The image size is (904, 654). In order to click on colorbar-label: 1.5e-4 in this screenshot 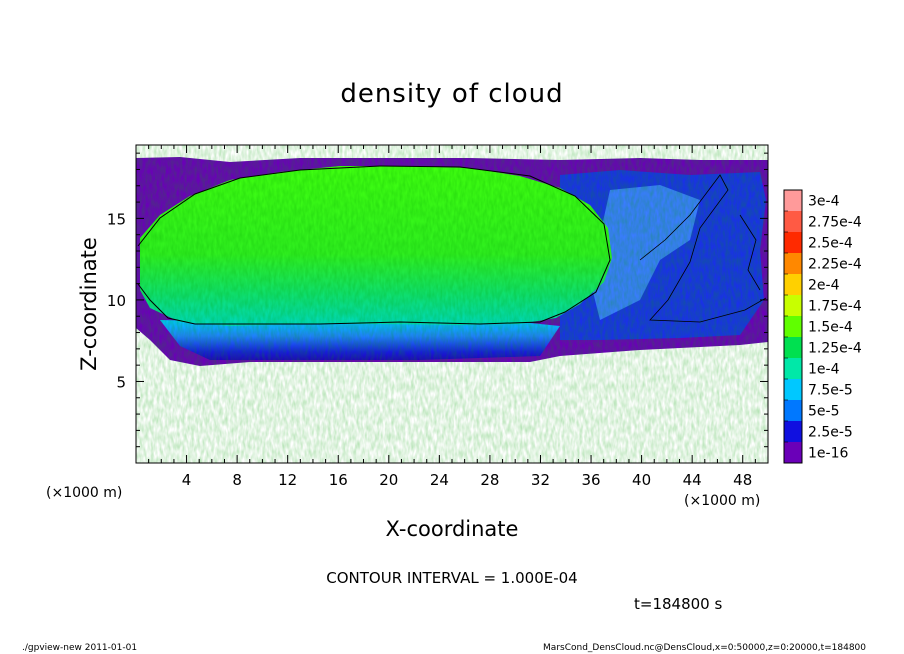, I will do `click(830, 328)`.